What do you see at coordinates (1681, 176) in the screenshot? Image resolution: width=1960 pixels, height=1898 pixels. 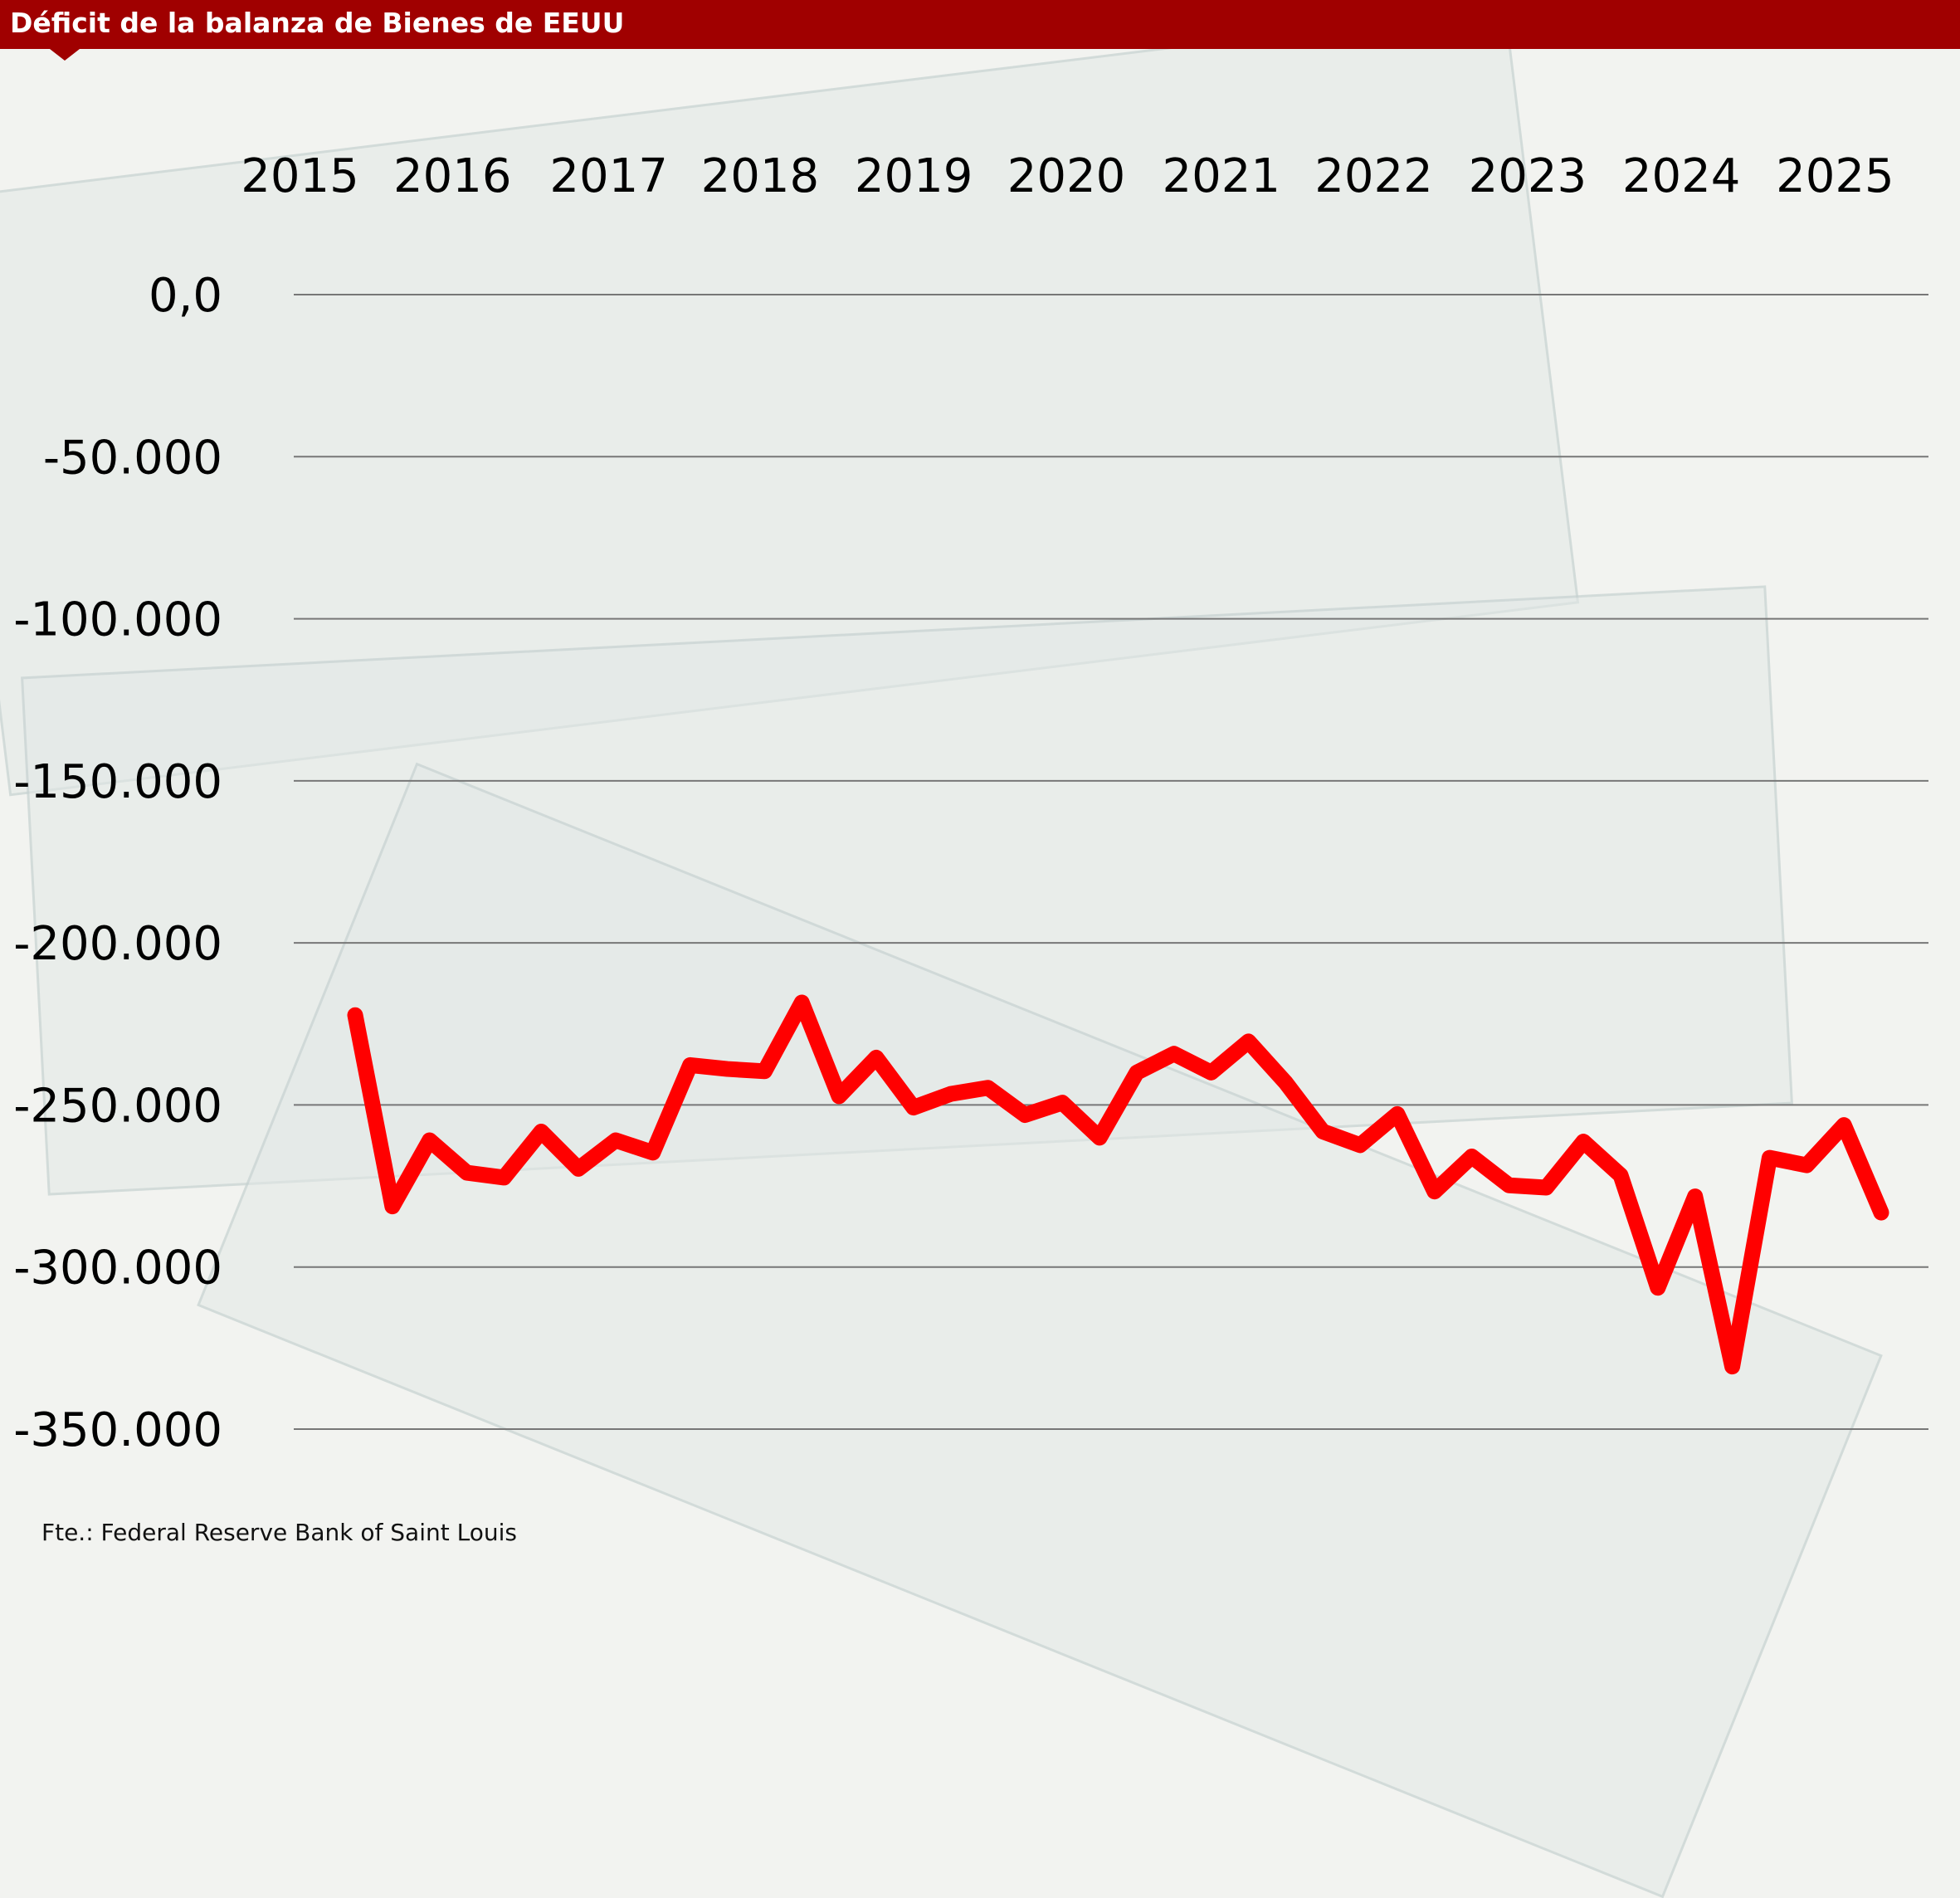 I see `x-tick-label: 2024` at bounding box center [1681, 176].